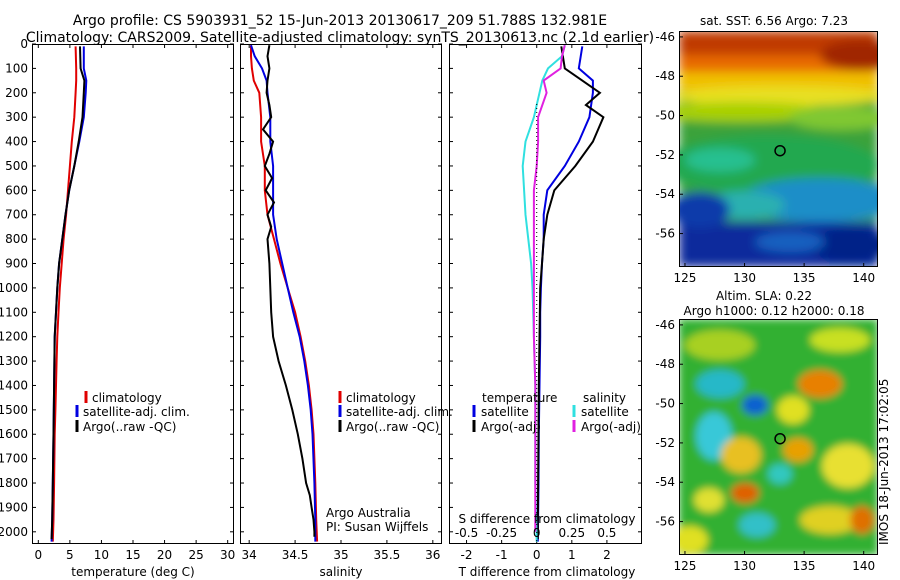  I want to click on s-diff-tick-label: 0.25, so click(571, 533).